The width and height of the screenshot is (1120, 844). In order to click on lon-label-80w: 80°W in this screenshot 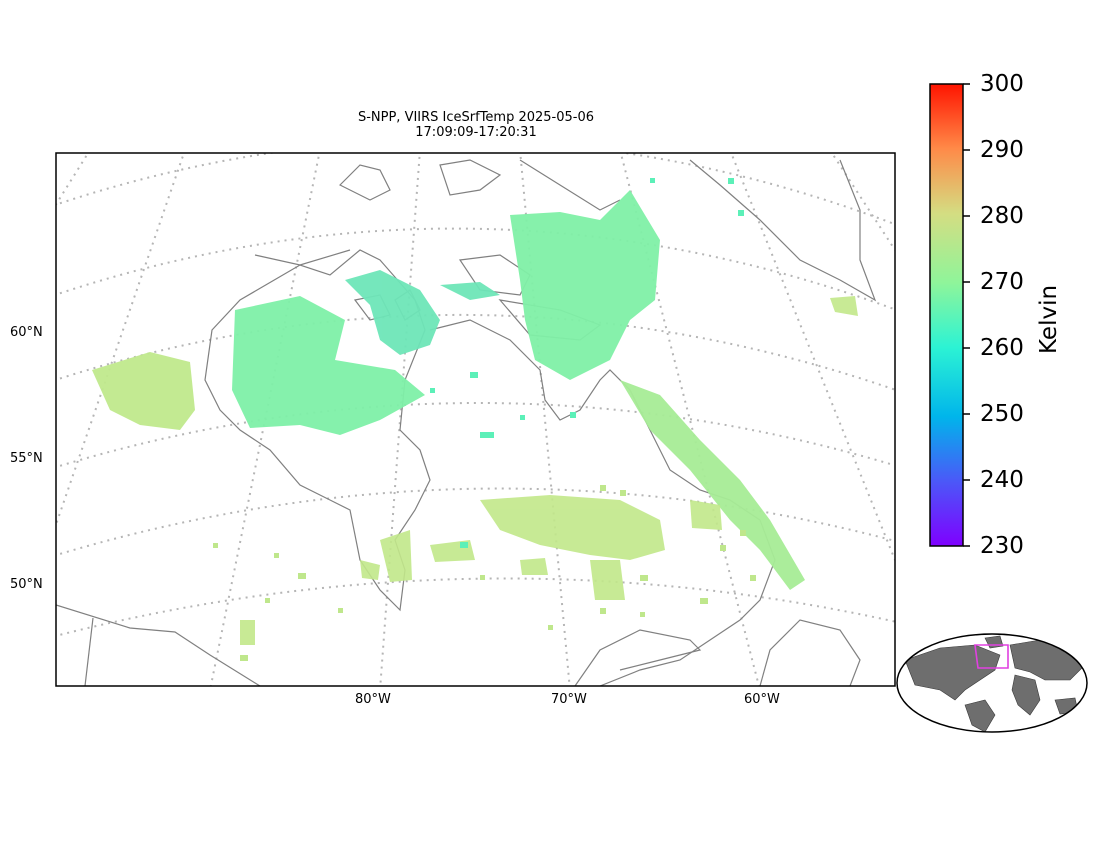, I will do `click(373, 699)`.